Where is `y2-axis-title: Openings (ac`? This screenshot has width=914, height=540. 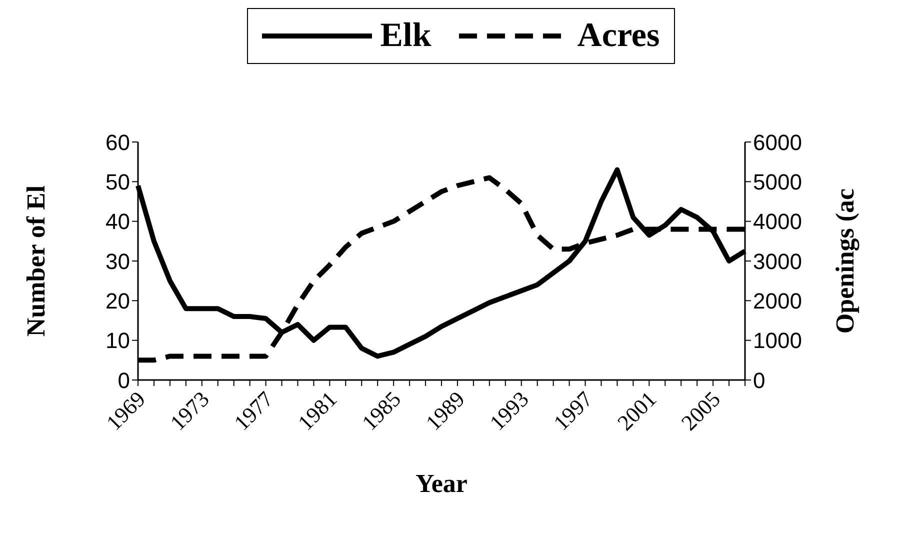 y2-axis-title: Openings (ac is located at coordinates (845, 261).